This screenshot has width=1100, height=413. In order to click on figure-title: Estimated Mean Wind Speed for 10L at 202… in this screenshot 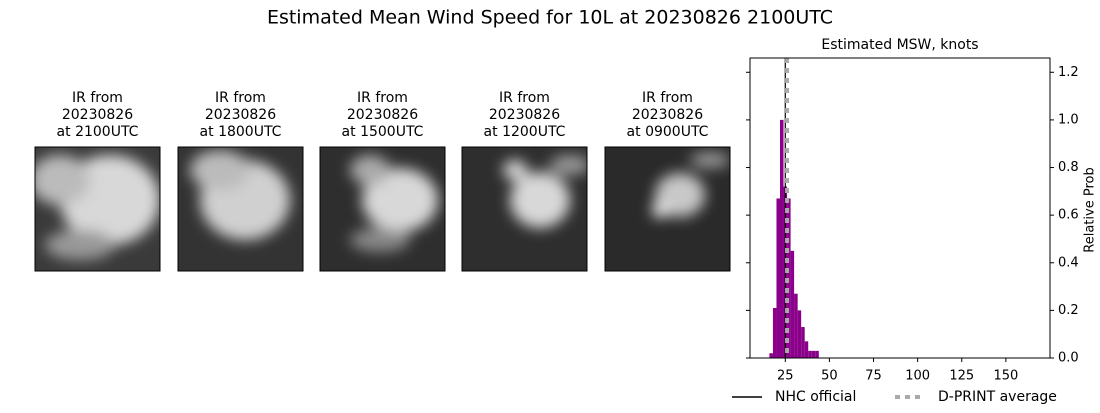, I will do `click(550, 18)`.